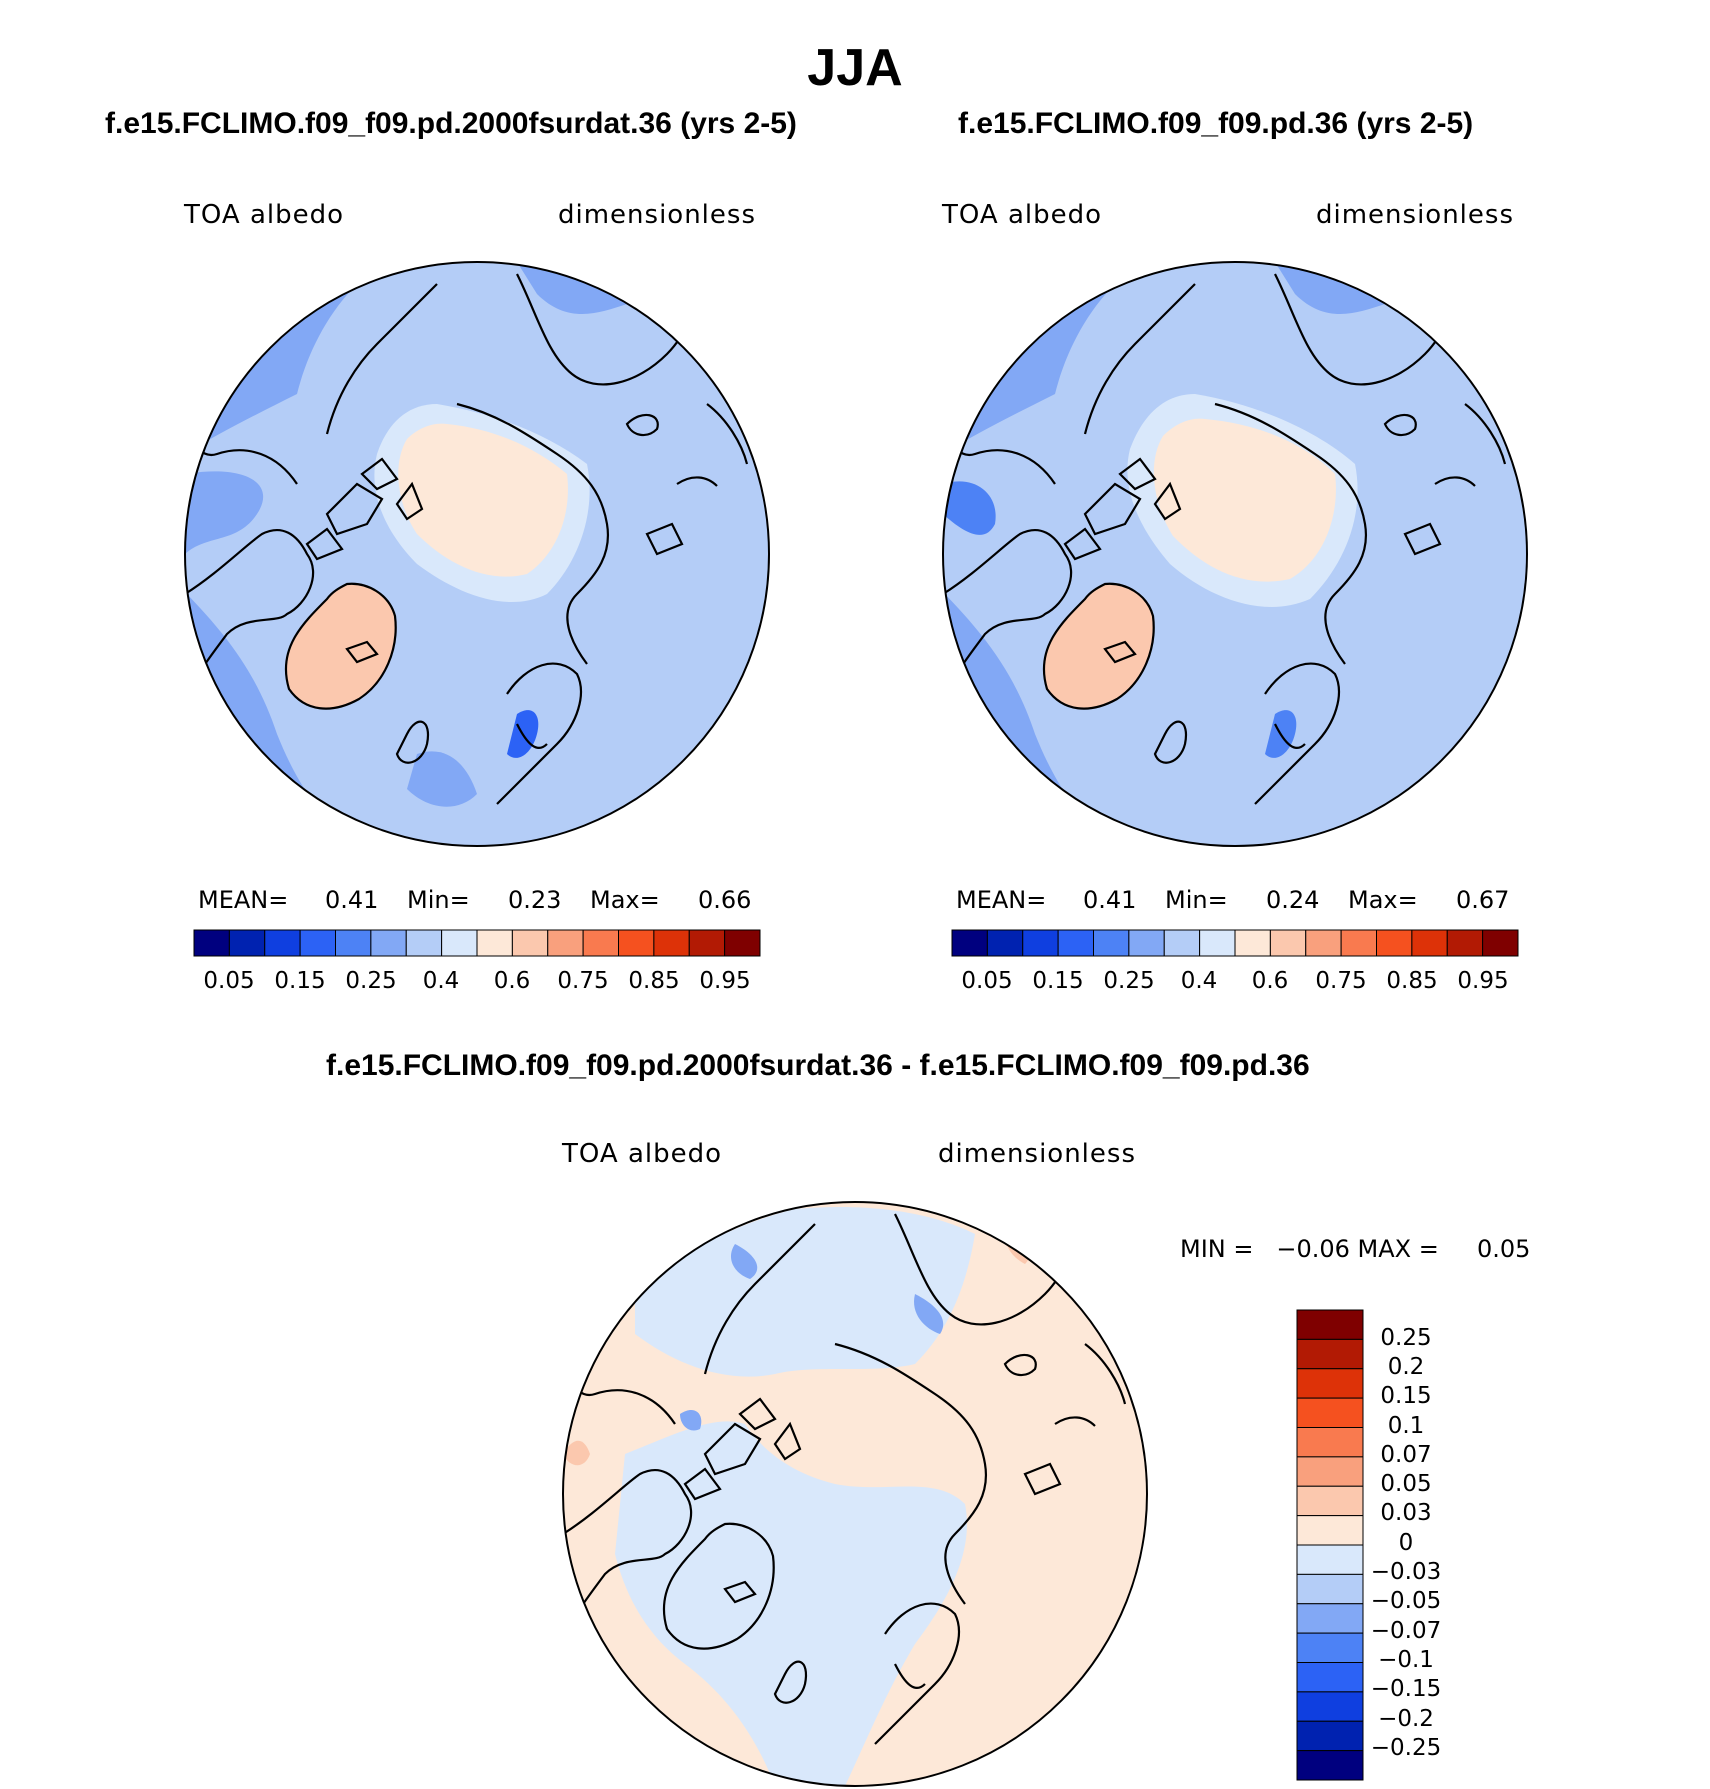  I want to click on diff-colorbar-tick: 0.05, so click(1406, 1484).